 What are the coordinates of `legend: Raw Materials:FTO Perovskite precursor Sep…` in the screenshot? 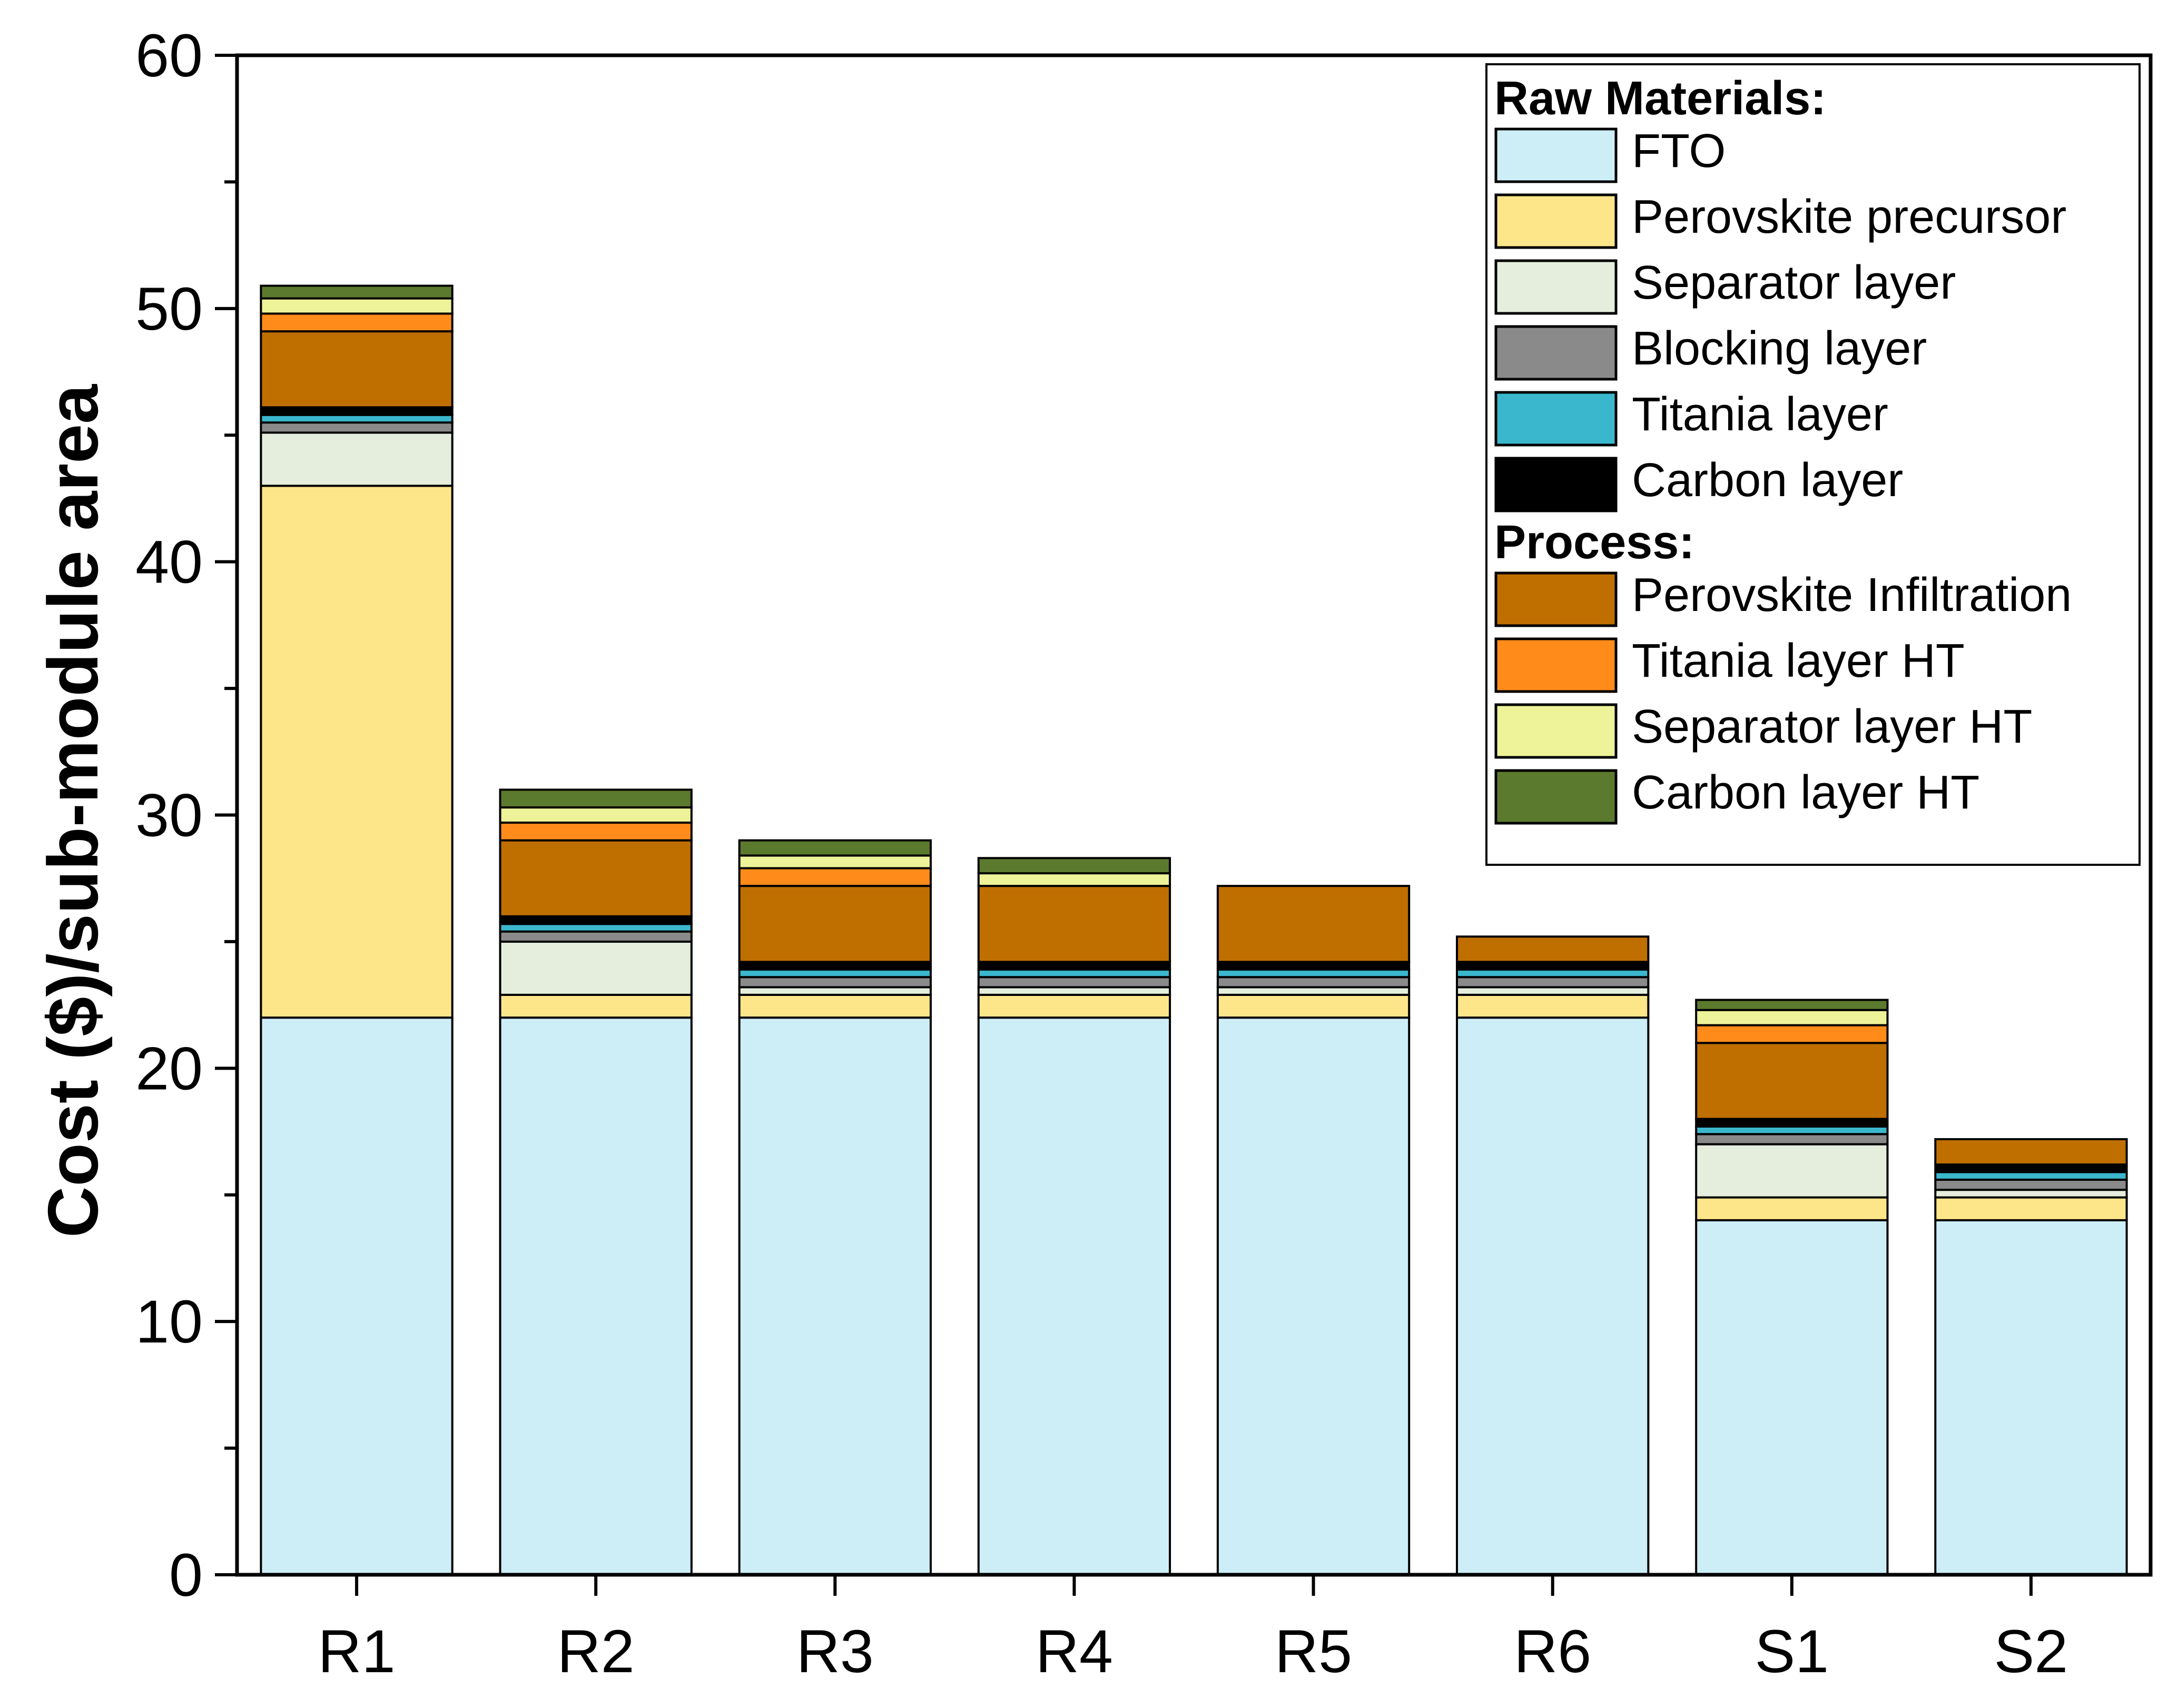 It's located at (1813, 465).